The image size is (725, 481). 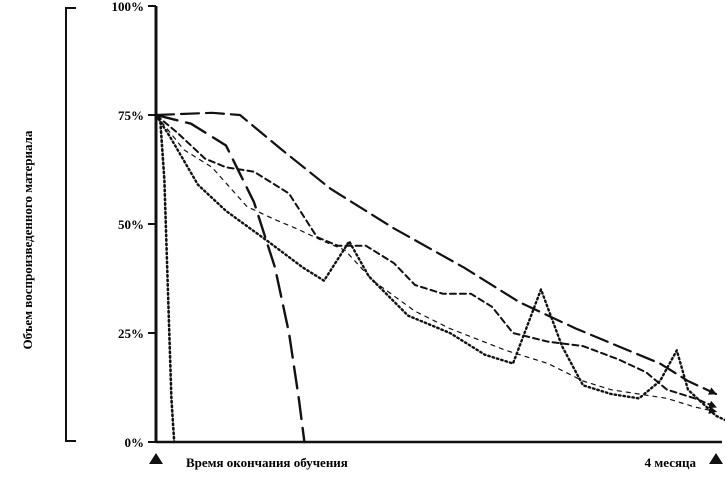 I want to click on y-axis-label: Объем воспроизведенного материала, so click(x=27, y=239).